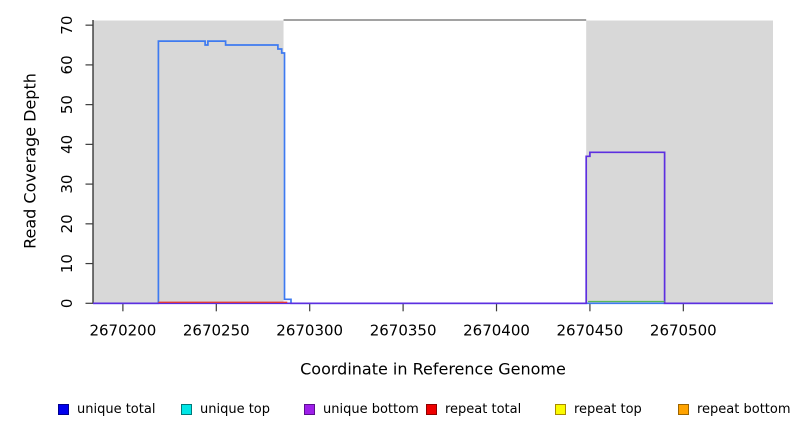  I want to click on y-tick-label: 60, so click(67, 64).